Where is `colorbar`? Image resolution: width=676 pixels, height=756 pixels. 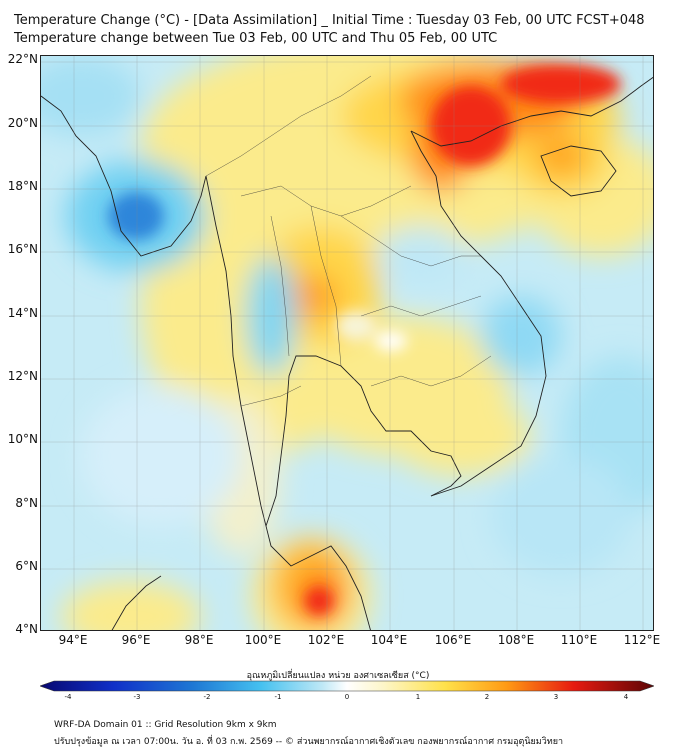 colorbar is located at coordinates (347, 686).